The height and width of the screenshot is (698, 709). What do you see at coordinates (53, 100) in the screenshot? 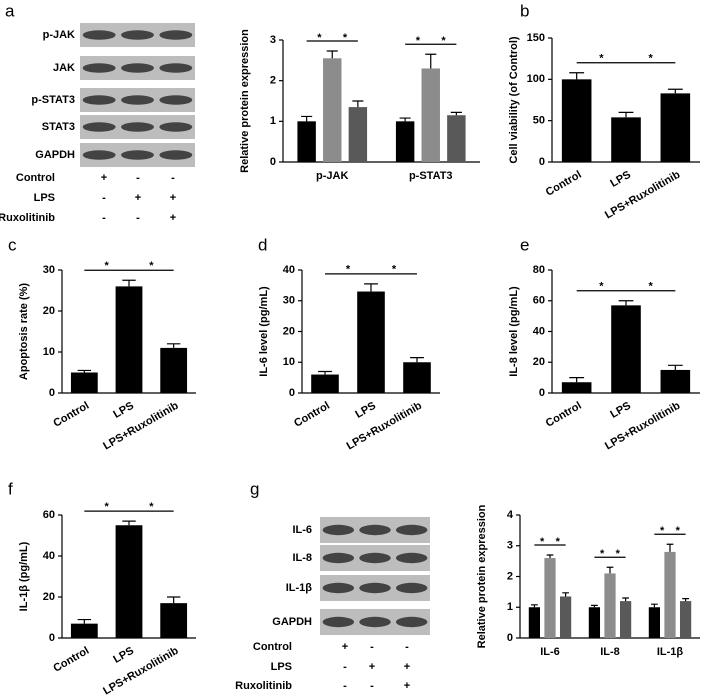
I see `band-label: p-STAT3` at bounding box center [53, 100].